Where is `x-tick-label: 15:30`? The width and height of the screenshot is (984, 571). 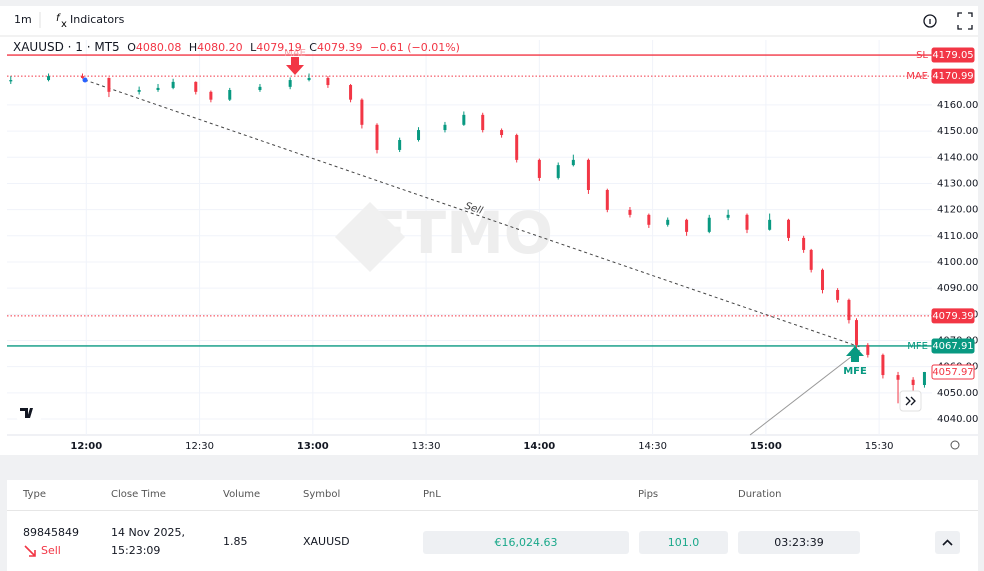 x-tick-label: 15:30 is located at coordinates (879, 446).